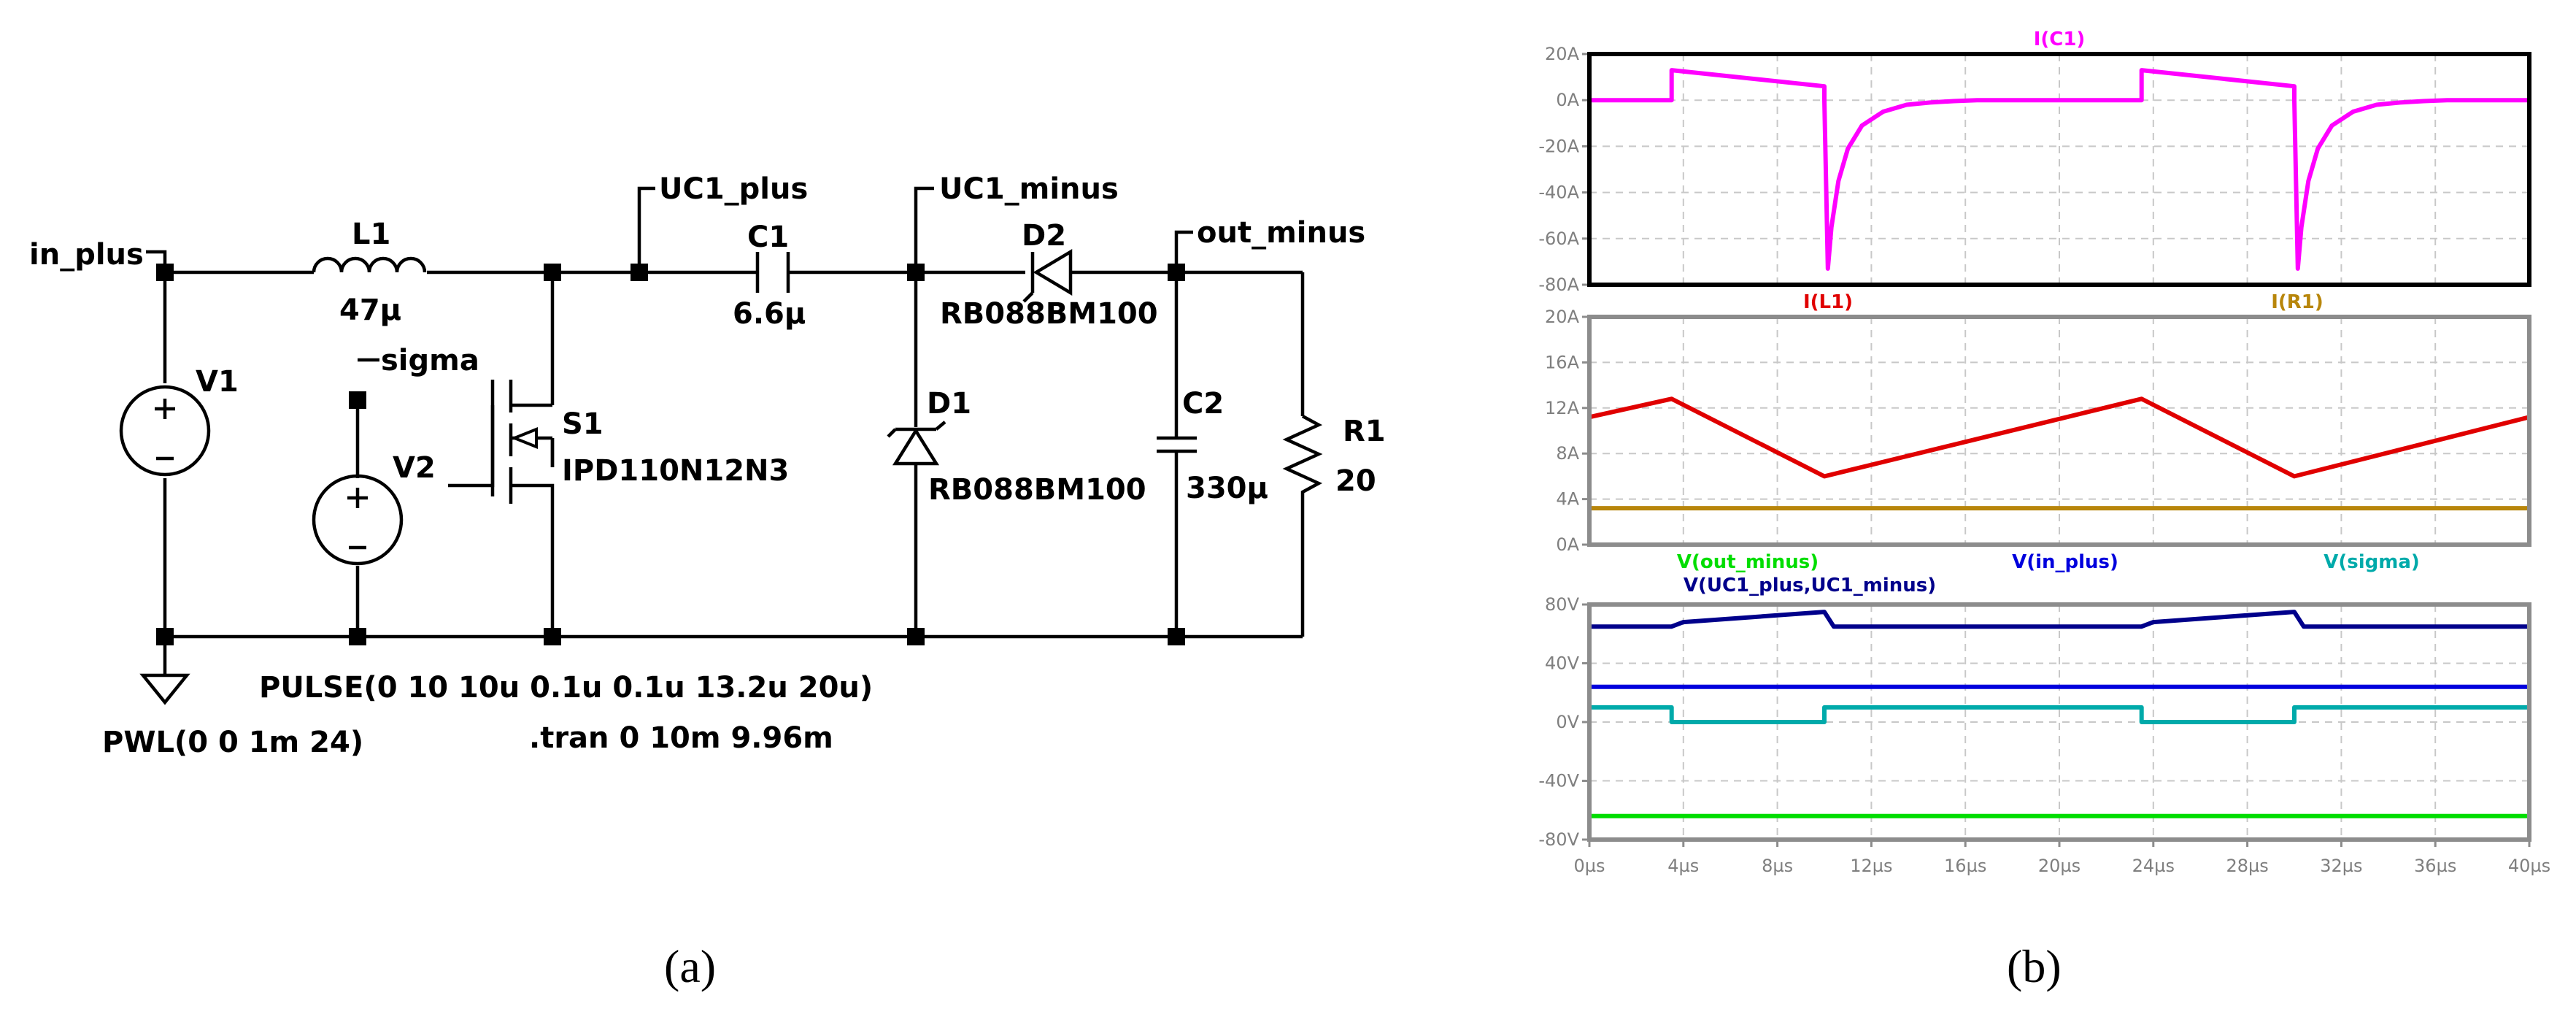 This screenshot has height=1017, width=2576. What do you see at coordinates (414, 468) in the screenshot?
I see `label-v2-name: V2` at bounding box center [414, 468].